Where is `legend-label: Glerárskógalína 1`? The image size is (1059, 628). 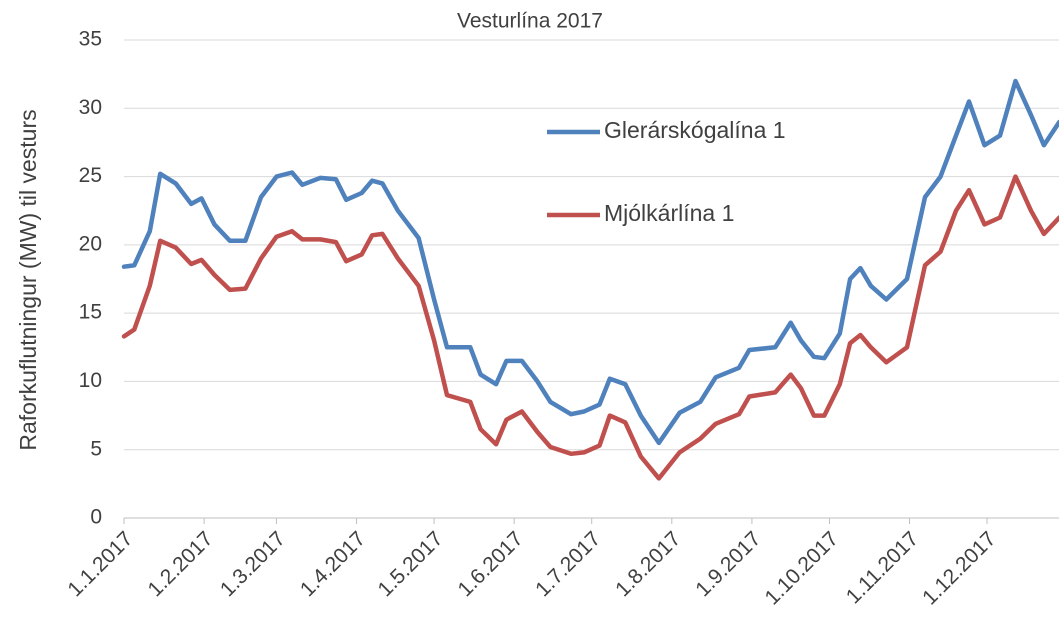 legend-label: Glerárskógalína 1 is located at coordinates (695, 130).